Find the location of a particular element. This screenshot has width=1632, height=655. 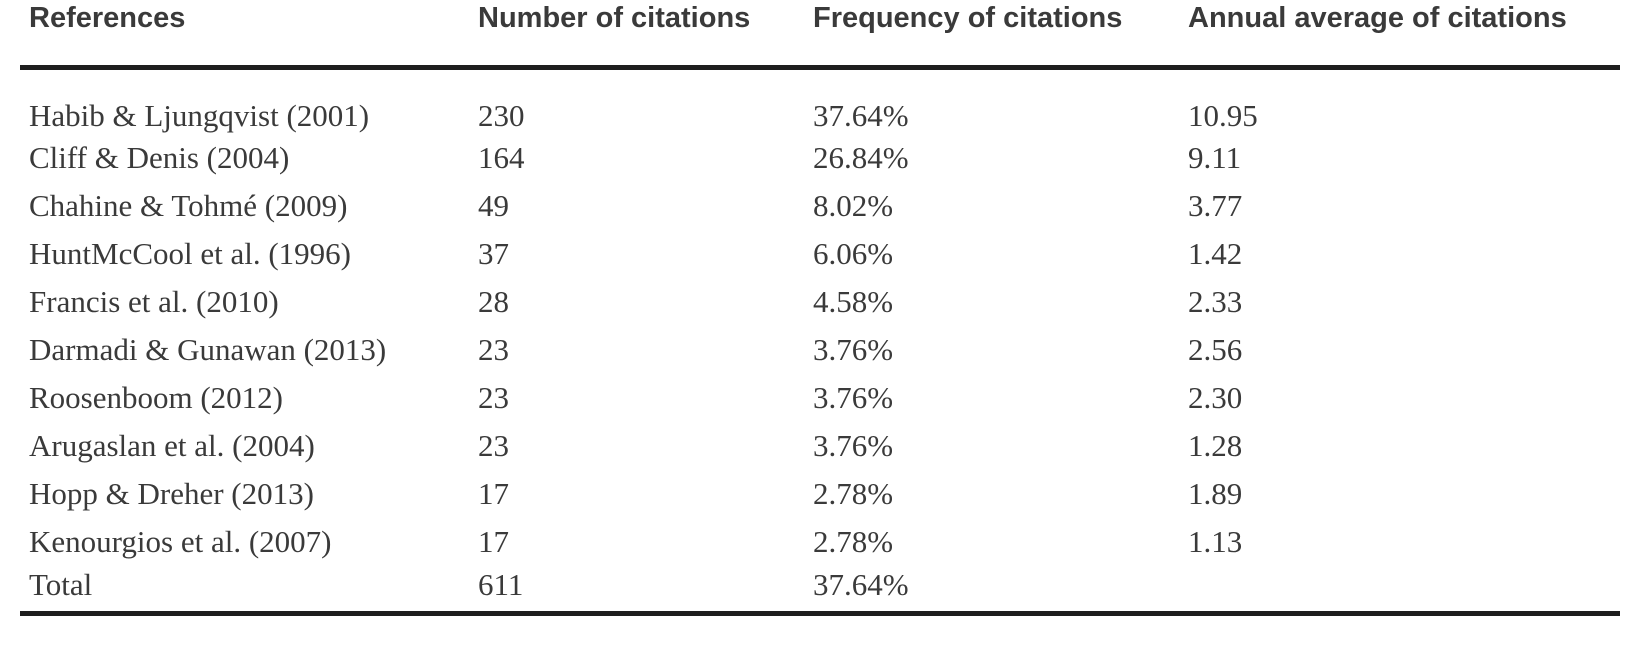

cell-annual_avg: 2.56 is located at coordinates (1215, 349).